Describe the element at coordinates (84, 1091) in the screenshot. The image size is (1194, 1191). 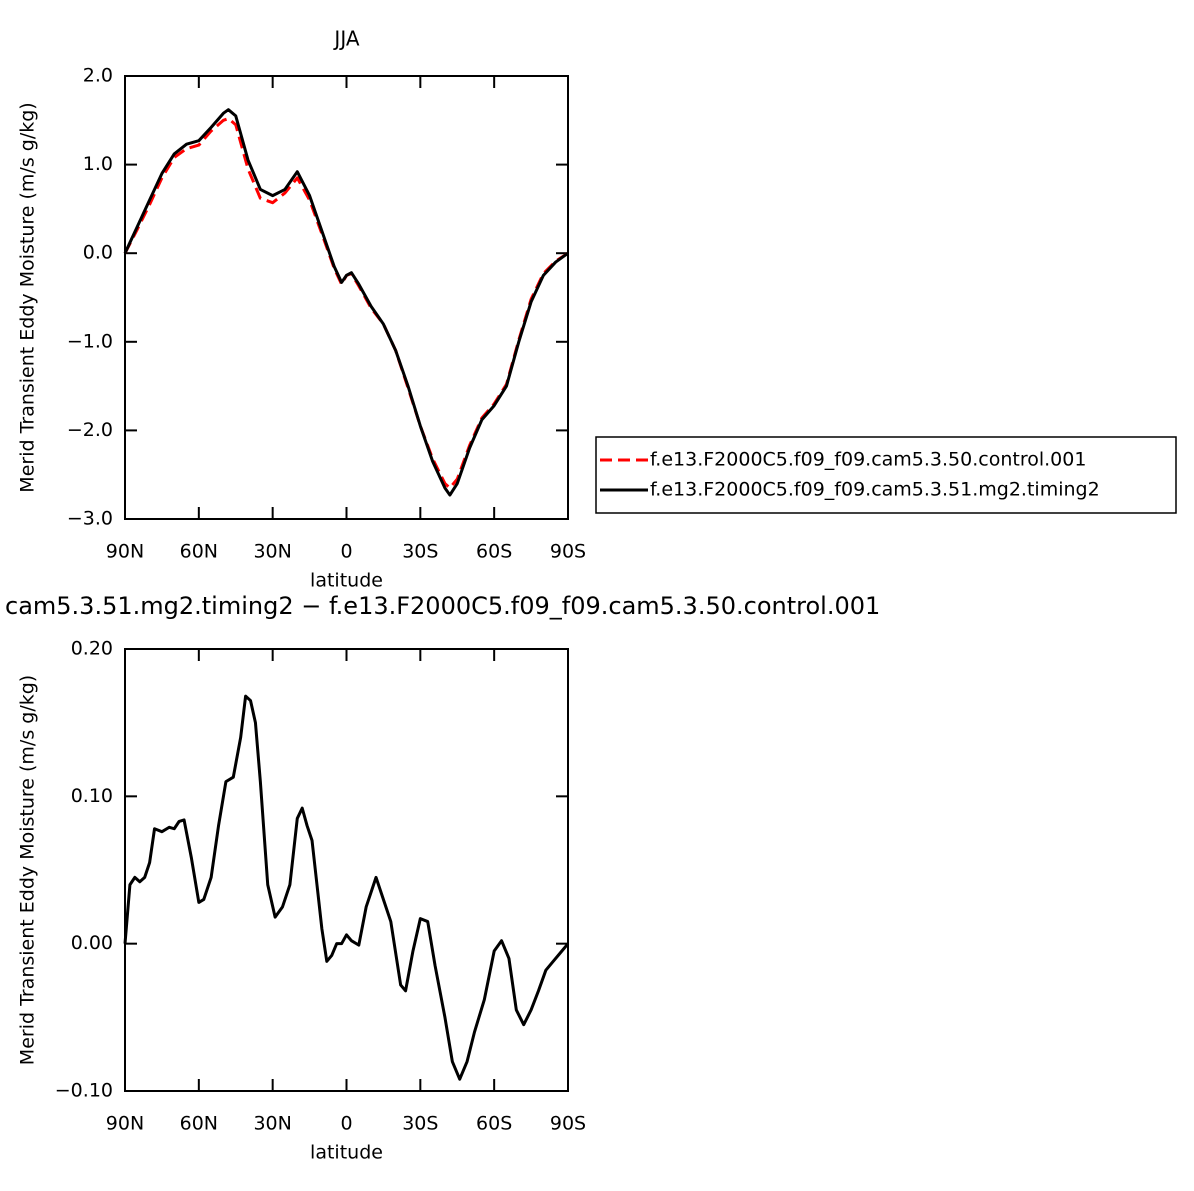
I see `y-tick-label: −0.10` at that location.